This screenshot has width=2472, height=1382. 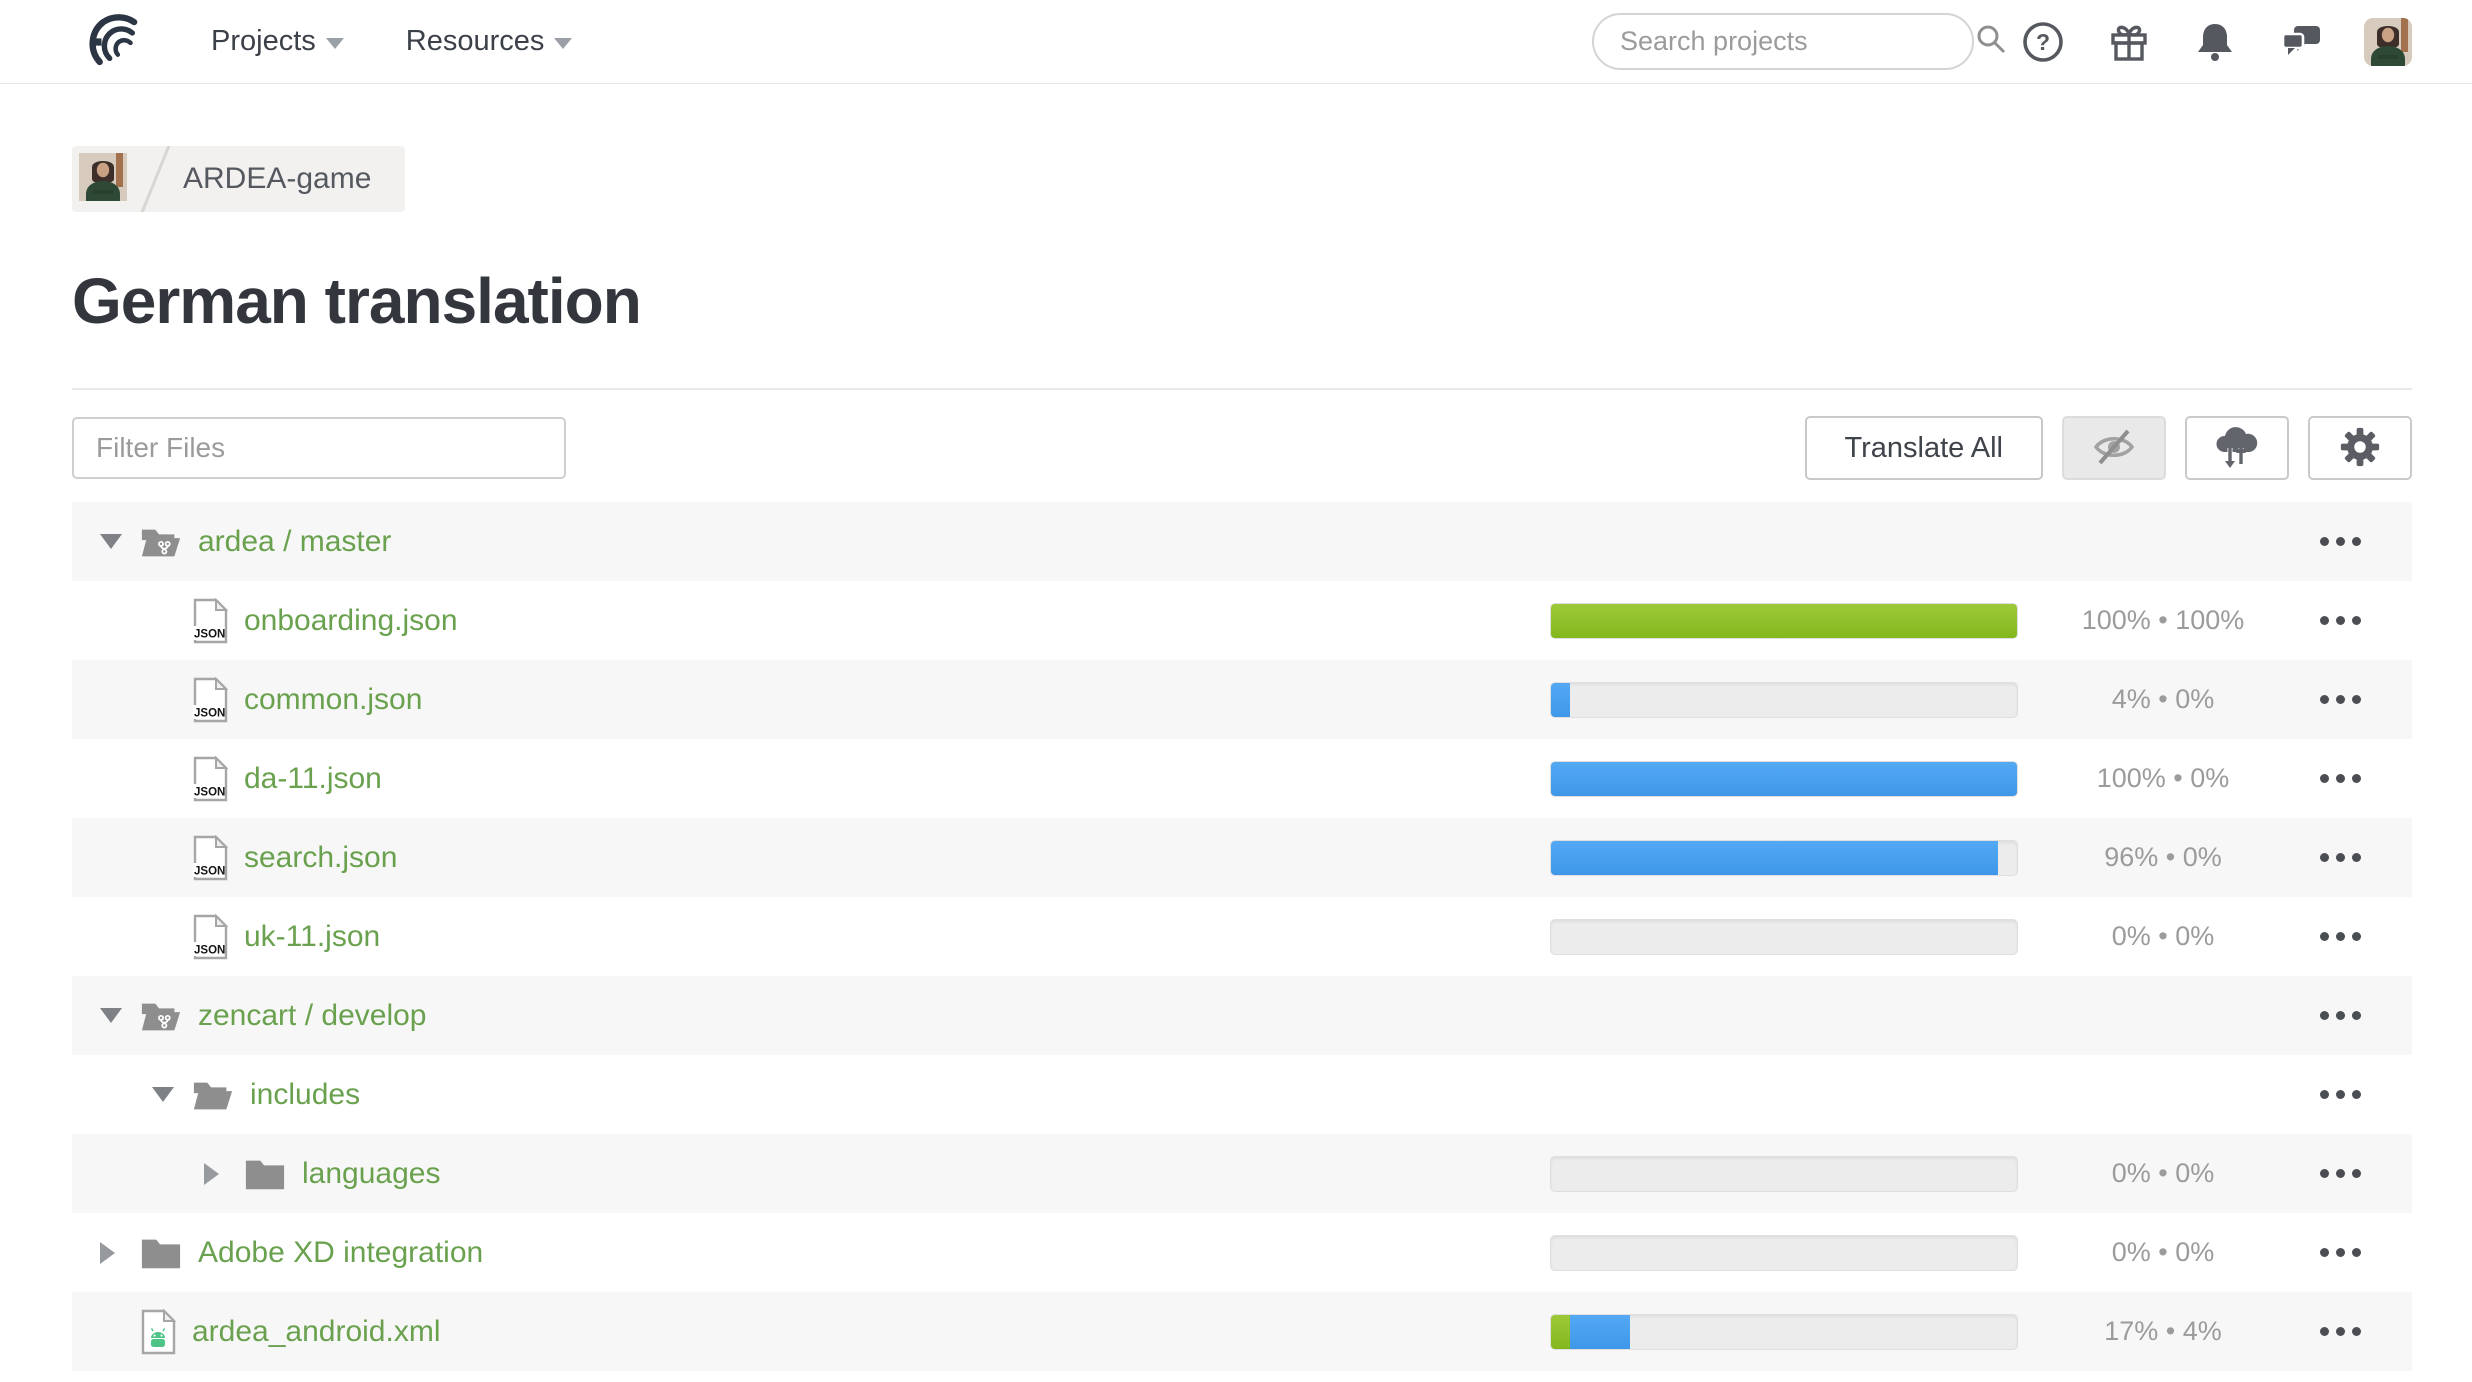 I want to click on project-search-box, so click(x=1799, y=41).